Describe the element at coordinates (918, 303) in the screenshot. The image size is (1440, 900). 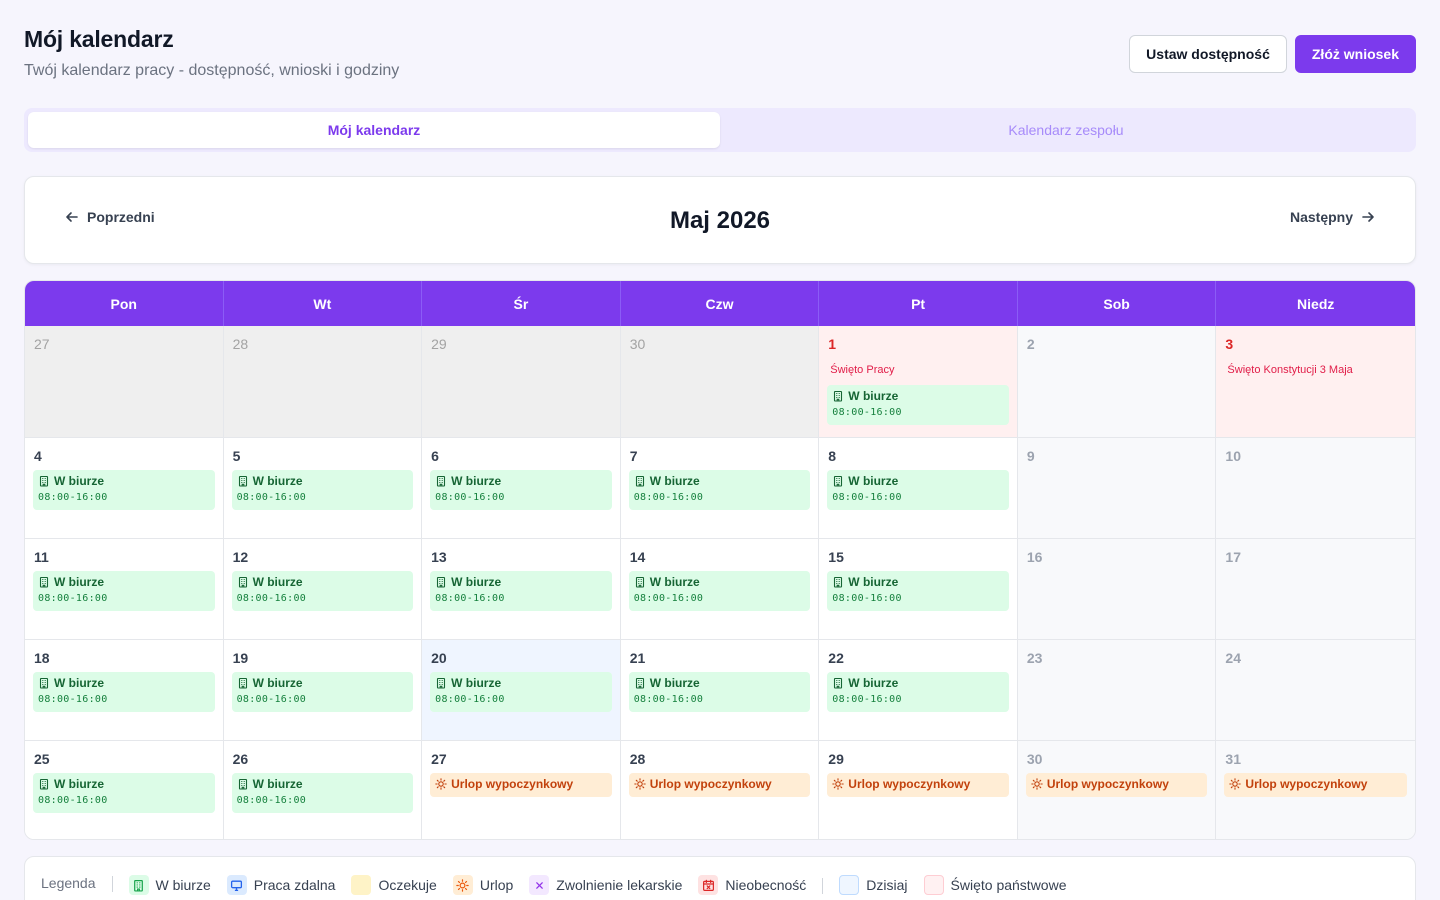
I see `weekday-fri: Pt` at that location.